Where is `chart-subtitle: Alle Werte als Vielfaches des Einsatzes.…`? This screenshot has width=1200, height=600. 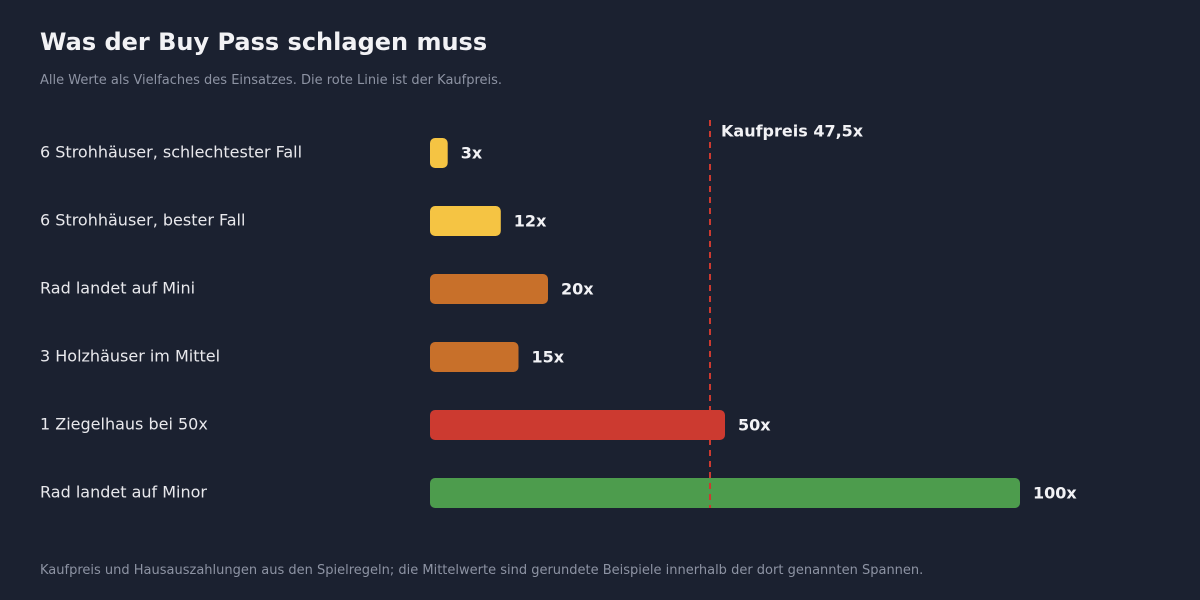
chart-subtitle: Alle Werte als Vielfaches des Einsatzes.… is located at coordinates (271, 80).